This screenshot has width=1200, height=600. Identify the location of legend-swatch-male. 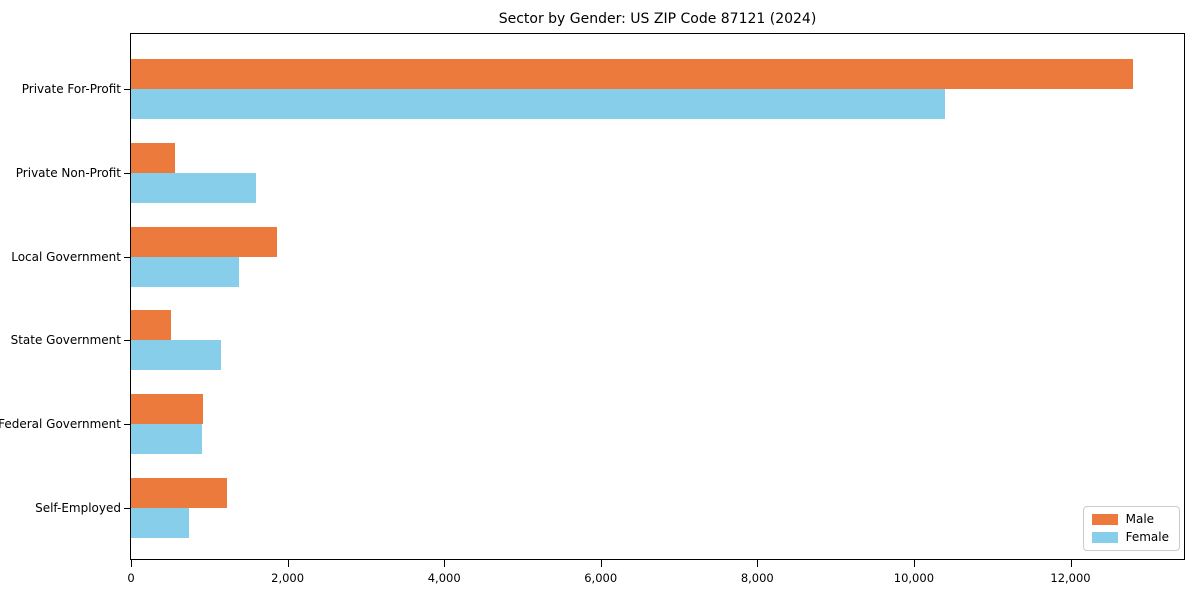
(1104, 519).